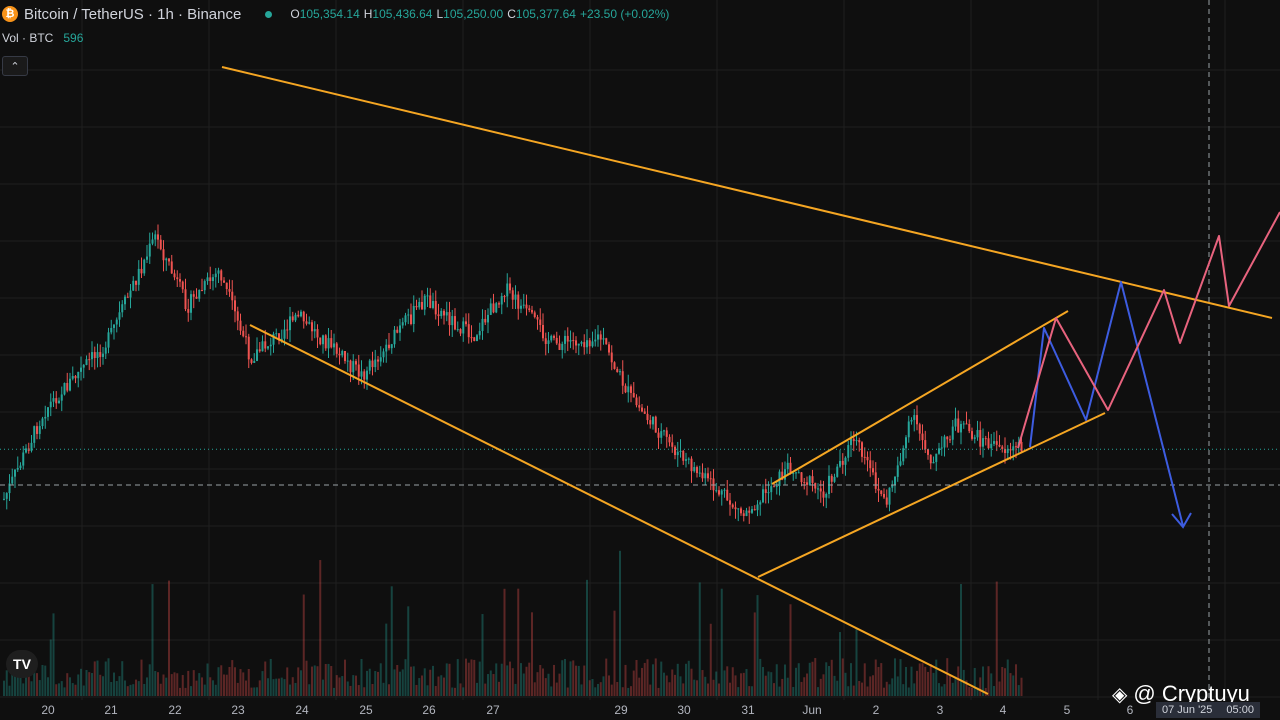 Image resolution: width=1280 pixels, height=720 pixels. I want to click on x-tick-label: 2, so click(876, 710).